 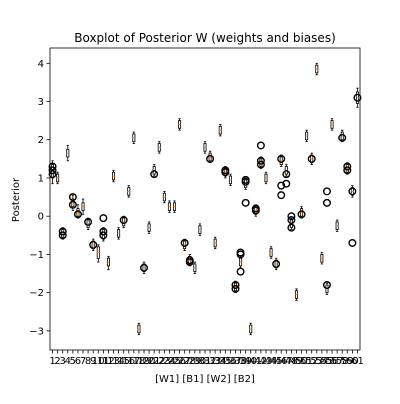 What do you see at coordinates (88, 361) in the screenshot?
I see `x-tick-label: 8` at bounding box center [88, 361].